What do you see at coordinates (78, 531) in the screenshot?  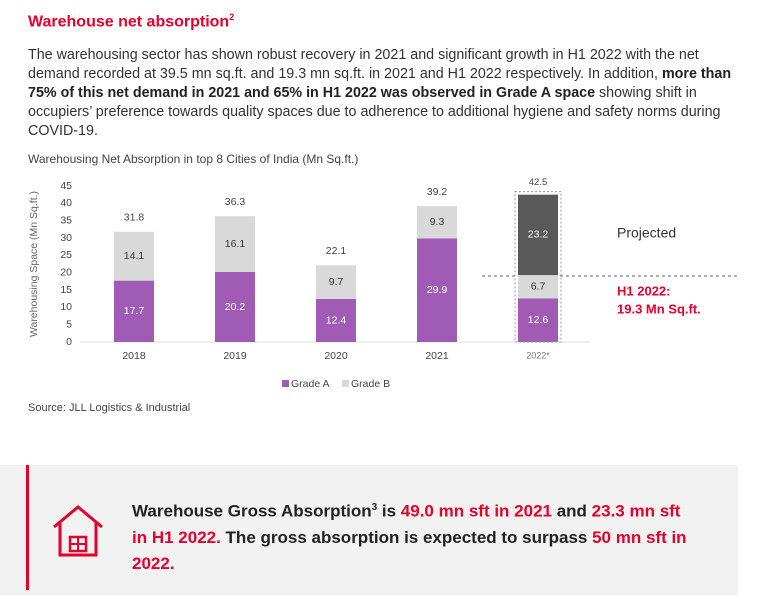 I see `house-icon` at bounding box center [78, 531].